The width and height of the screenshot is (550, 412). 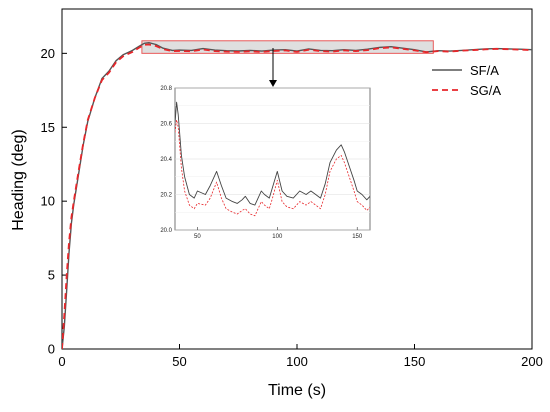 What do you see at coordinates (485, 90) in the screenshot?
I see `legend-label-sga: SG/A` at bounding box center [485, 90].